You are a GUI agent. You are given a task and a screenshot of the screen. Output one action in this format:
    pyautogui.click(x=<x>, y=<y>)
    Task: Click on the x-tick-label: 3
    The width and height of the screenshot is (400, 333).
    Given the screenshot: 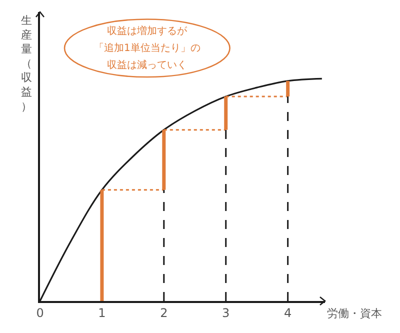 What is the action you would take?
    pyautogui.click(x=226, y=313)
    